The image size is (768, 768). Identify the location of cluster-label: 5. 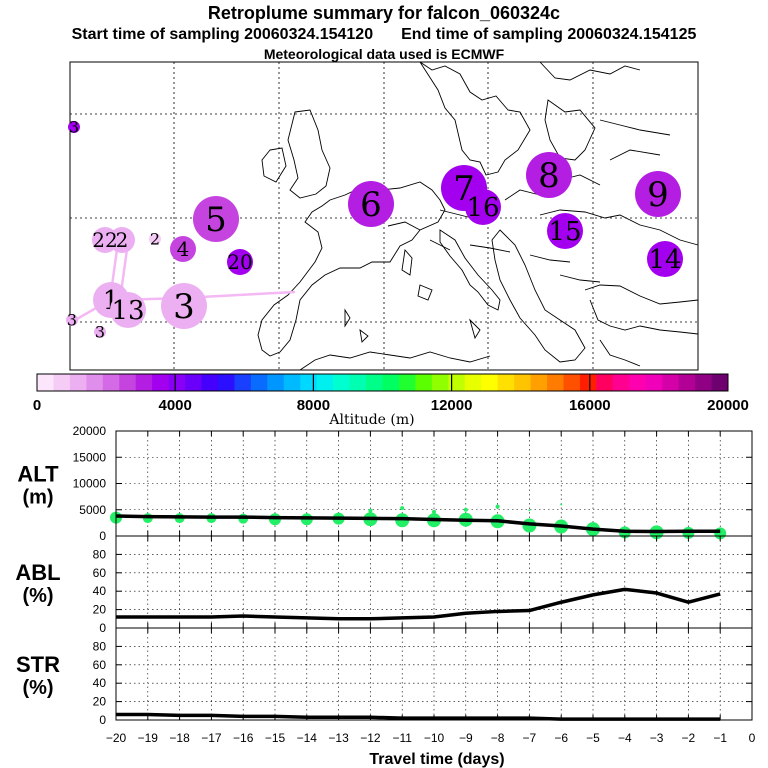
(216, 220).